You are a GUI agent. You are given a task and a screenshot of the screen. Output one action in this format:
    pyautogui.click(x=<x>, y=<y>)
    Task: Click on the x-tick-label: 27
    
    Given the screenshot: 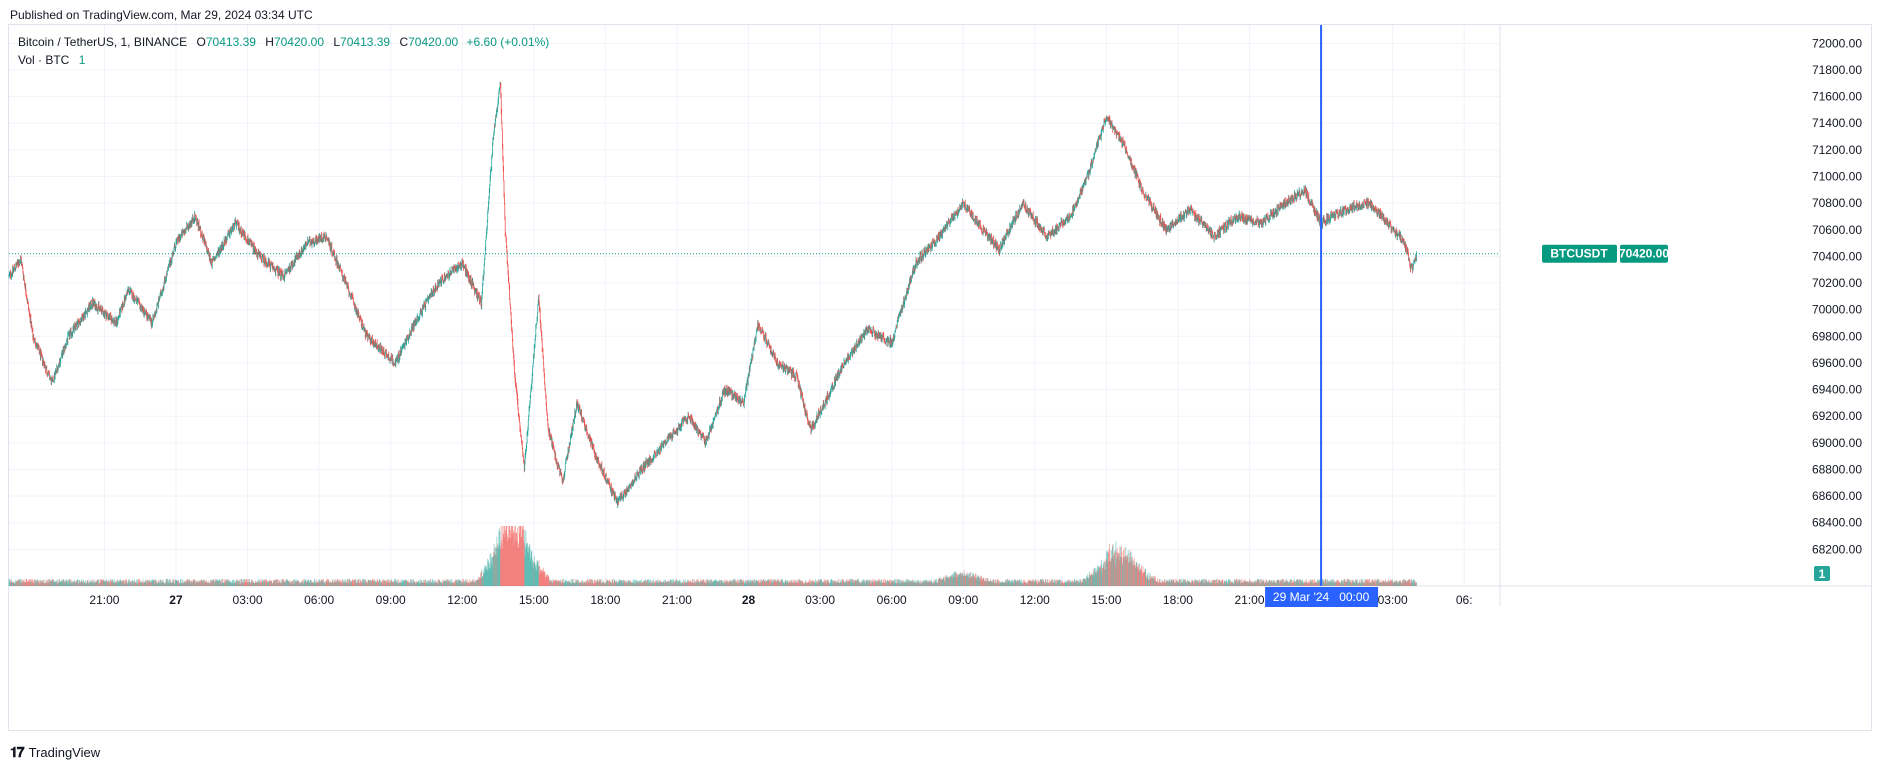 What is the action you would take?
    pyautogui.click(x=176, y=600)
    